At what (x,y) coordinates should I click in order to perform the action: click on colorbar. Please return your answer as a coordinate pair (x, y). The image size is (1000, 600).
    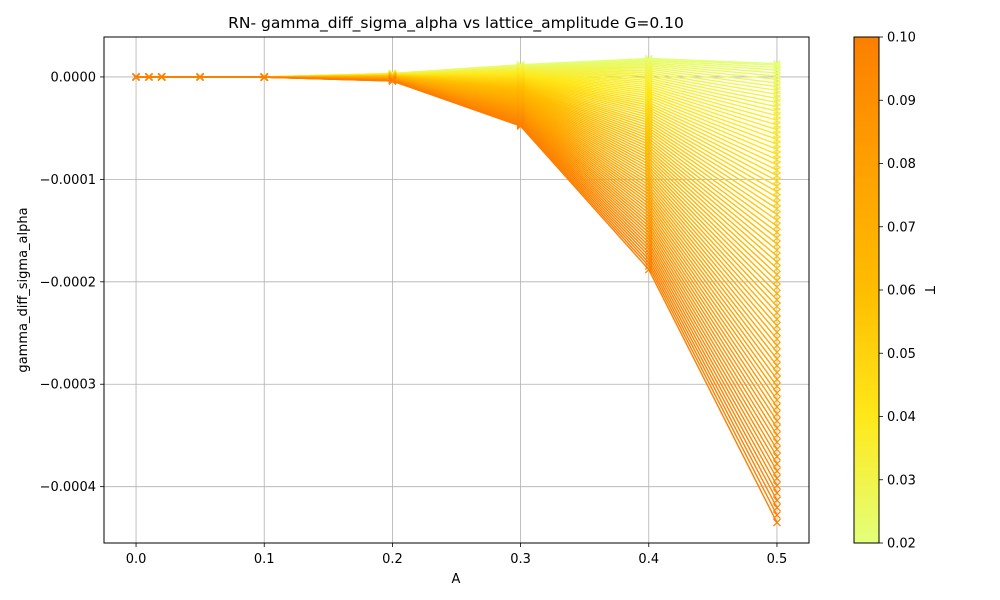
    Looking at the image, I should click on (866, 290).